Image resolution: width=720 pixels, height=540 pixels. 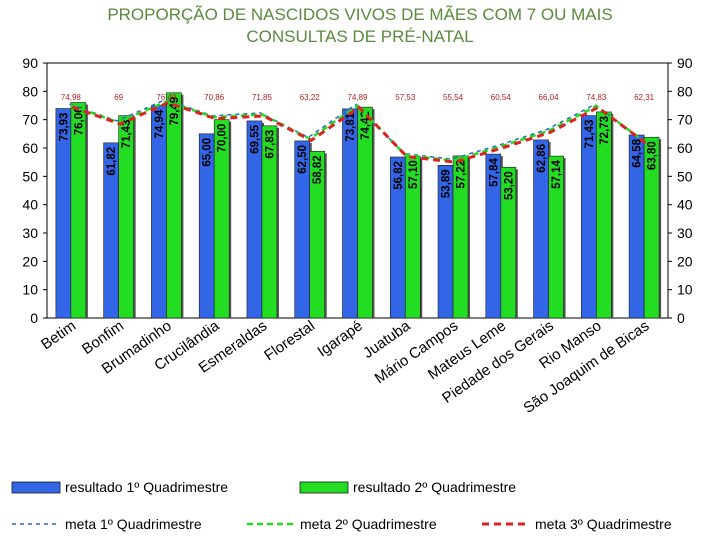 What do you see at coordinates (405, 97) in the screenshot?
I see `meta-value-label: 57,53` at bounding box center [405, 97].